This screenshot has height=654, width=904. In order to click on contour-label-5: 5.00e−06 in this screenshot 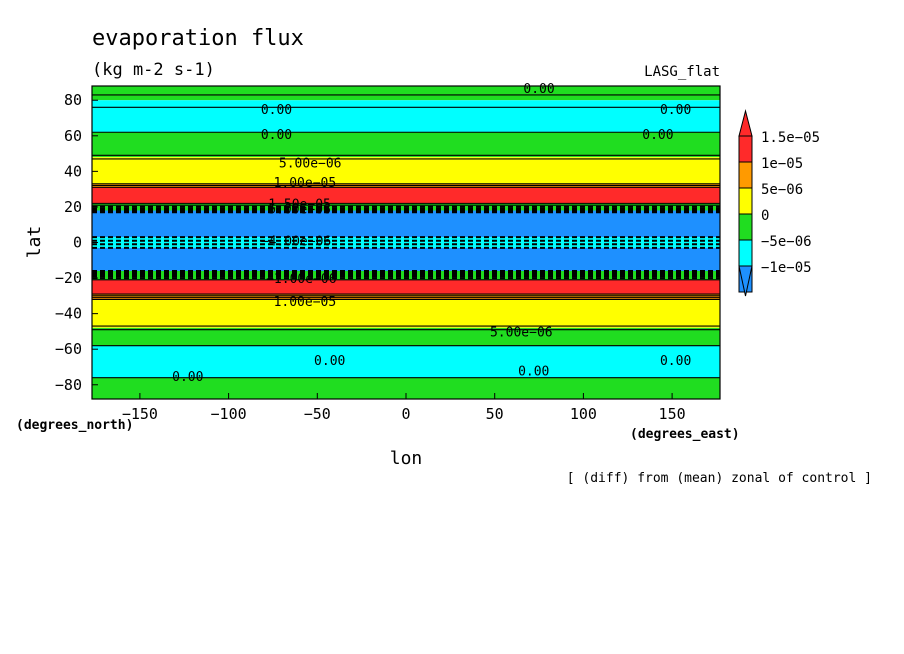, I will do `click(310, 163)`.